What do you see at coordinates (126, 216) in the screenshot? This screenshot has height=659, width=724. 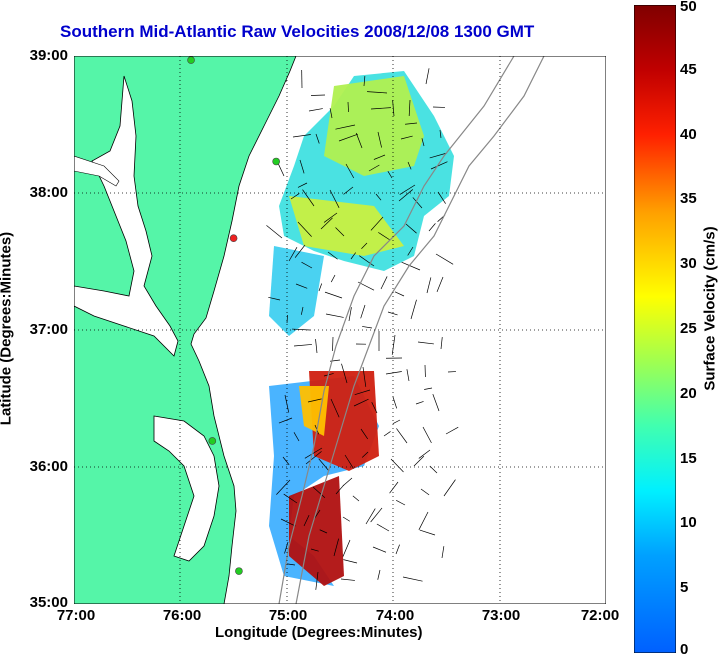 I see `chesapeake-bay` at bounding box center [126, 216].